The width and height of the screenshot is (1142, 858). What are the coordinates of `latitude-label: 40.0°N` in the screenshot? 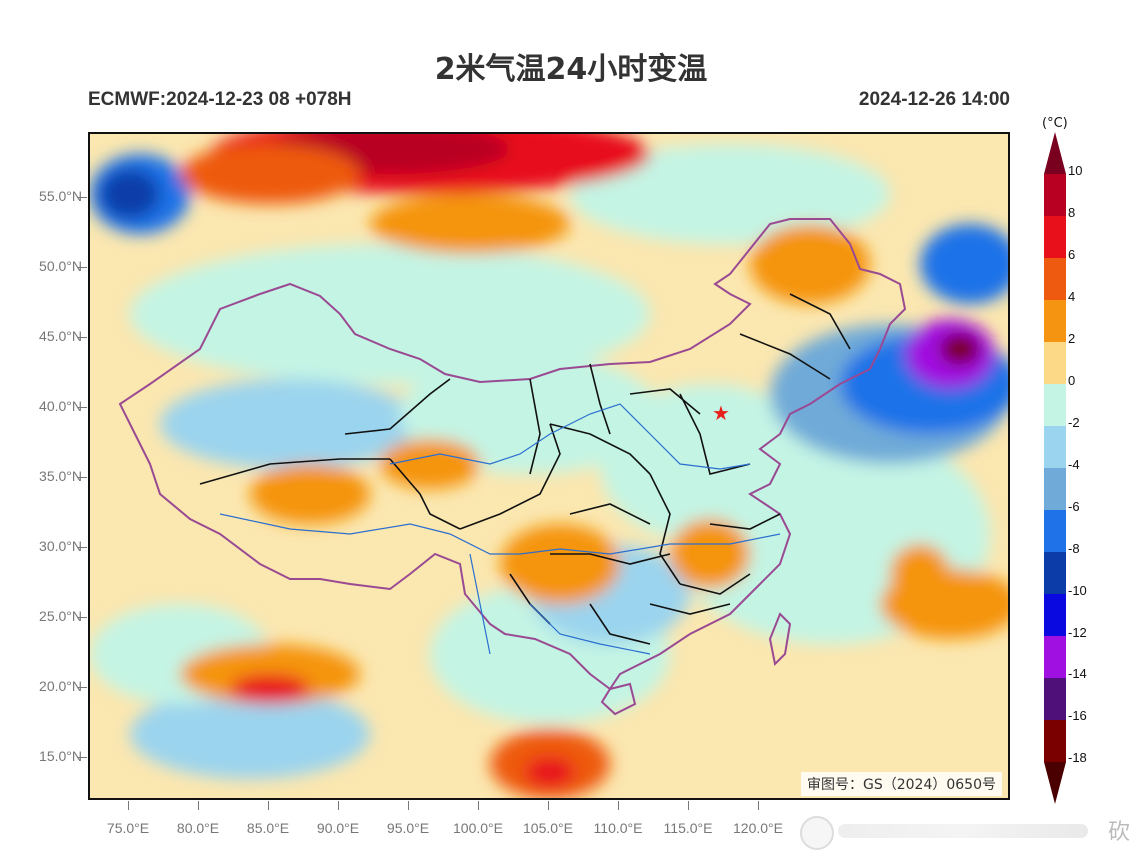 It's located at (60, 406).